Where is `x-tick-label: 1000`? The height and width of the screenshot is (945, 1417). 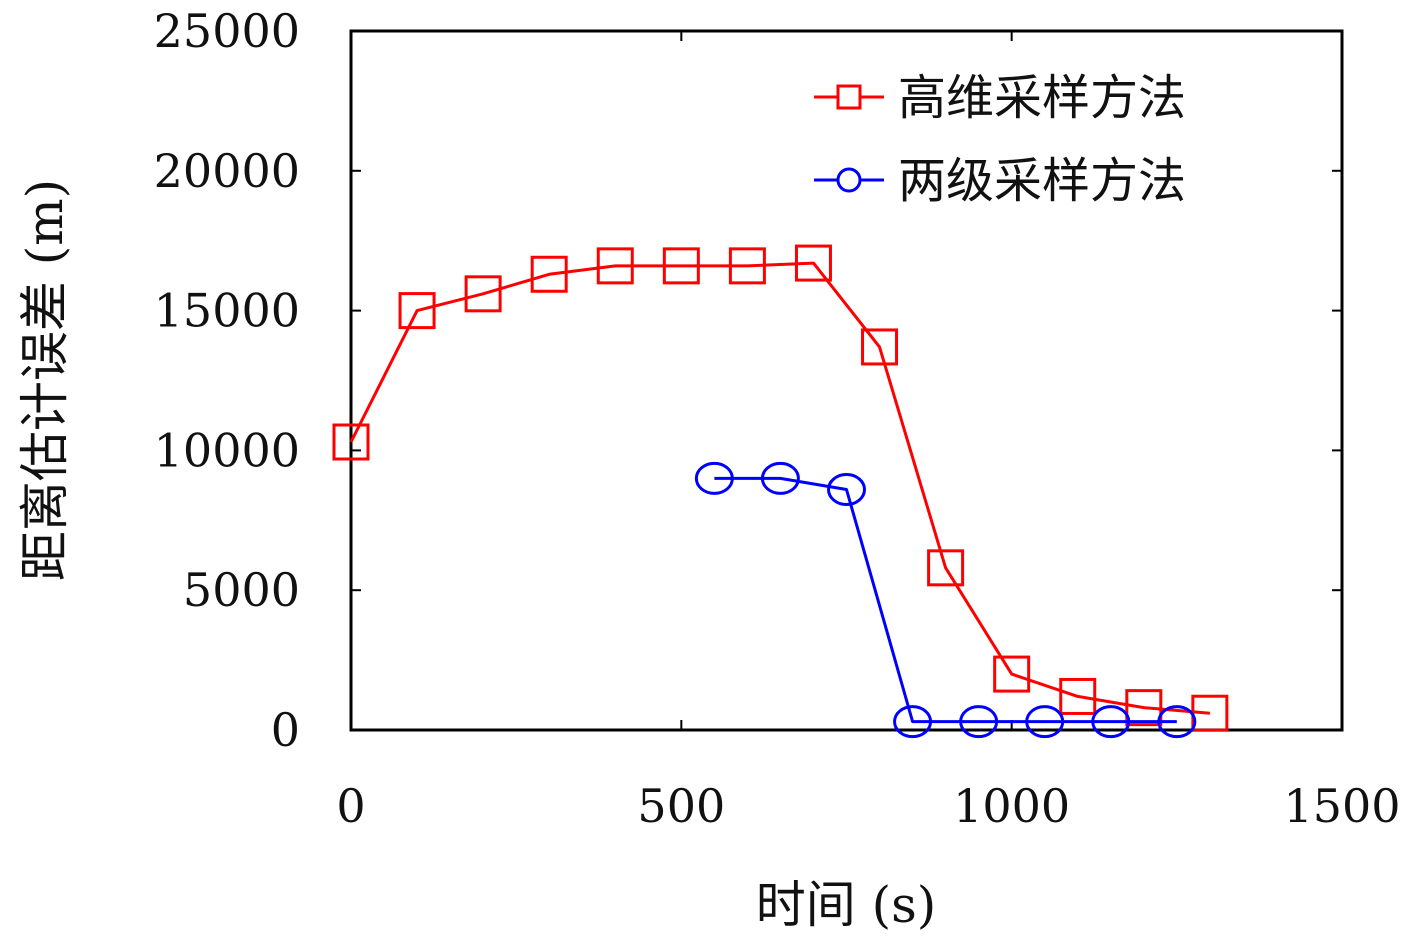
x-tick-label: 1000 is located at coordinates (1011, 806).